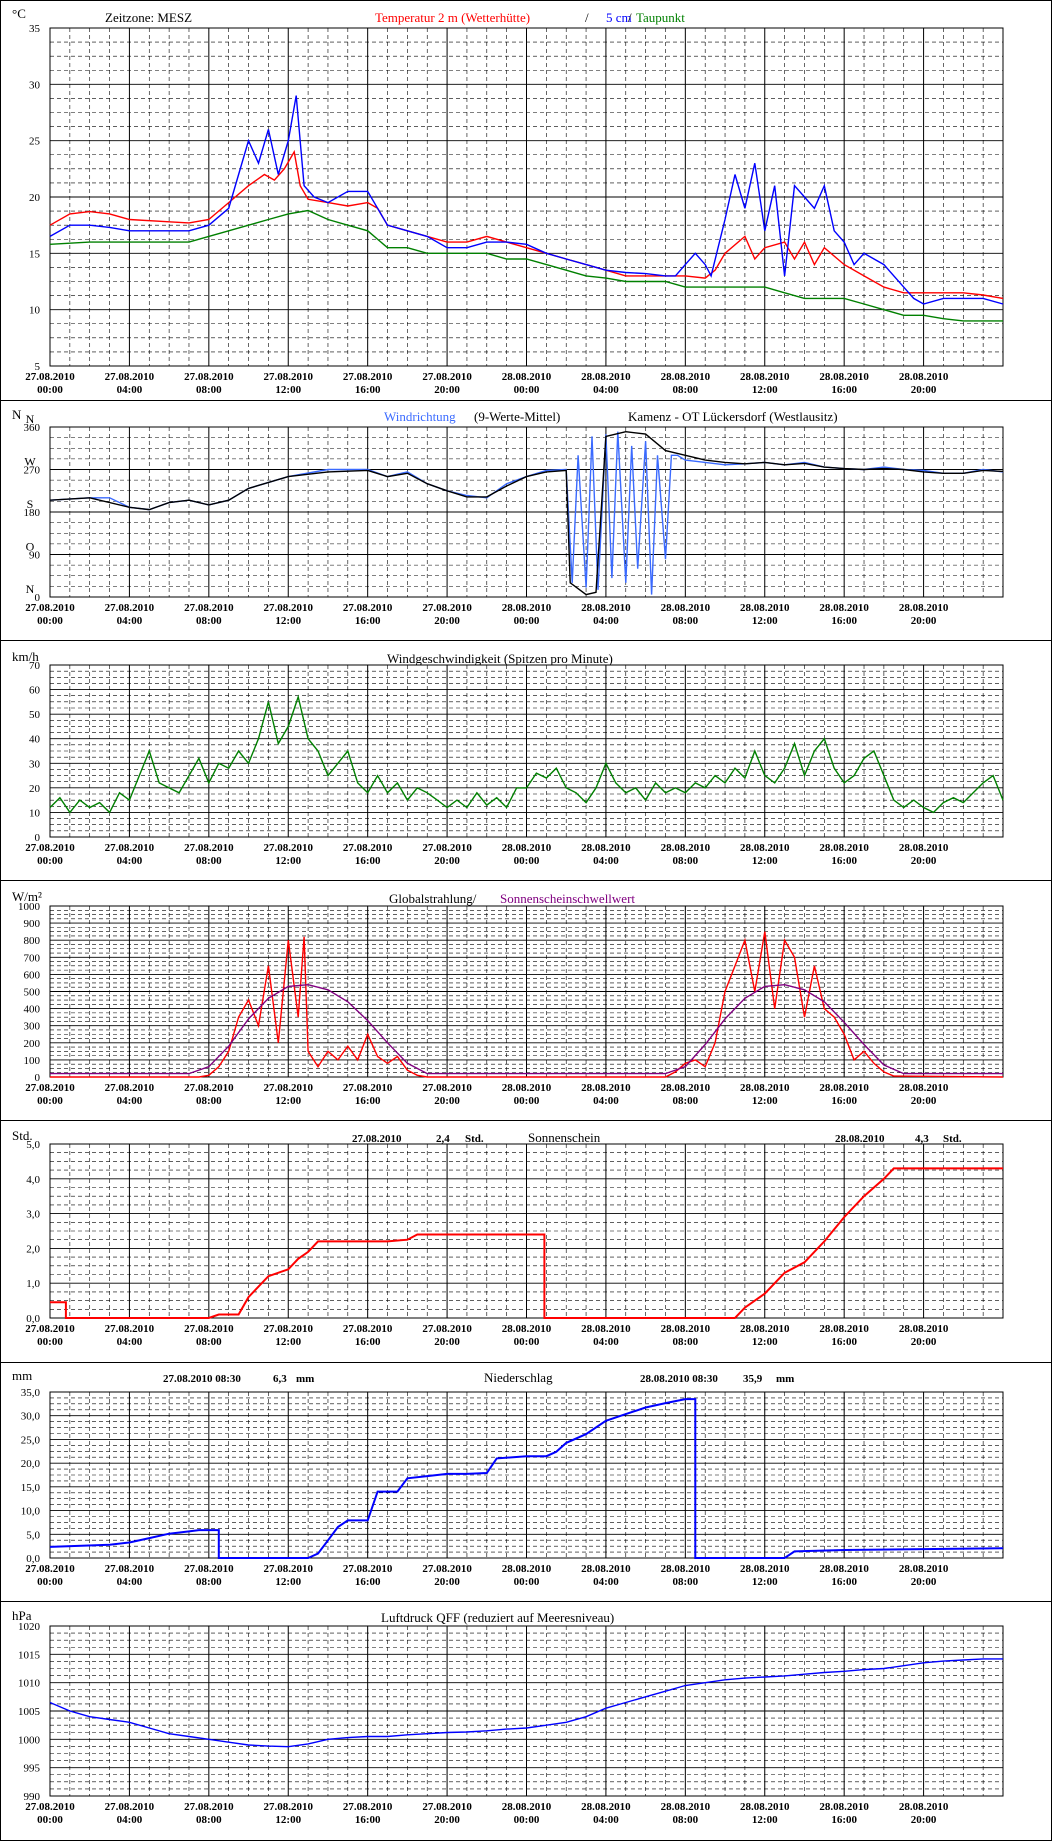 This screenshot has height=1846, width=1052. Describe the element at coordinates (22, 1135) in the screenshot. I see `panel-sun-unit-label: Std.` at that location.